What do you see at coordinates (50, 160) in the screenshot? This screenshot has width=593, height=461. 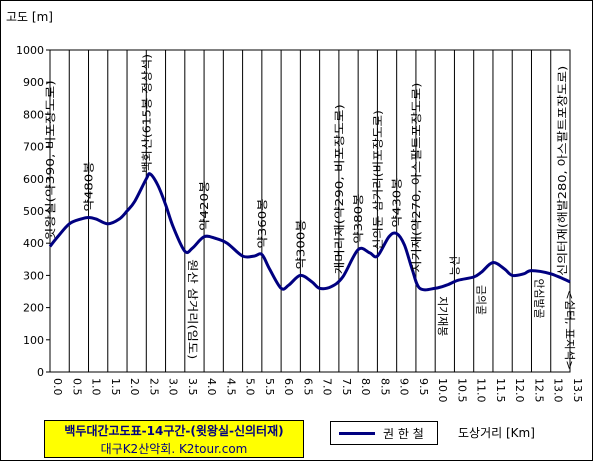 I see `annotation-above: 윗왕실(약390, 비포장도로)` at bounding box center [50, 160].